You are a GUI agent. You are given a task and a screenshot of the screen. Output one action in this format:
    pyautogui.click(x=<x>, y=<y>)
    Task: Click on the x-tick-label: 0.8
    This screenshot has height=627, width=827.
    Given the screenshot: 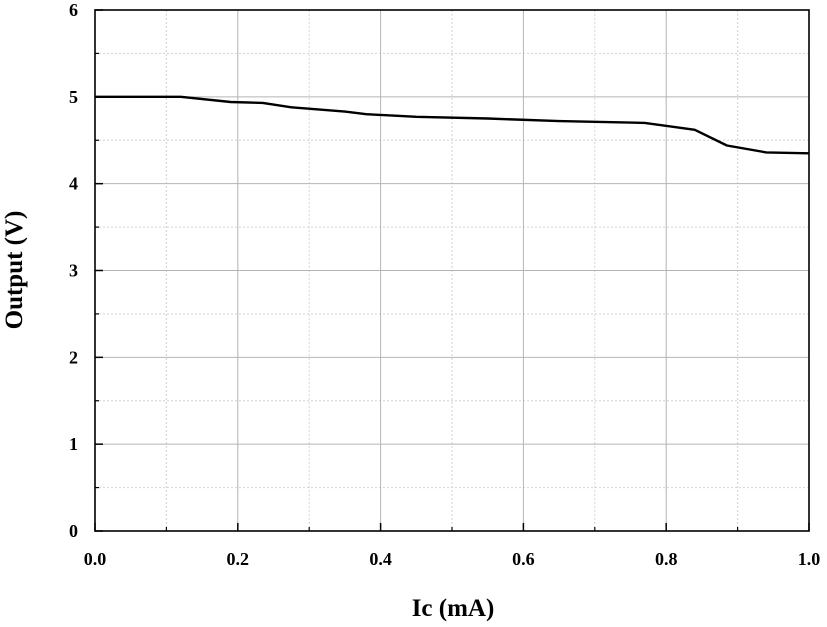 What is the action you would take?
    pyautogui.click(x=666, y=559)
    